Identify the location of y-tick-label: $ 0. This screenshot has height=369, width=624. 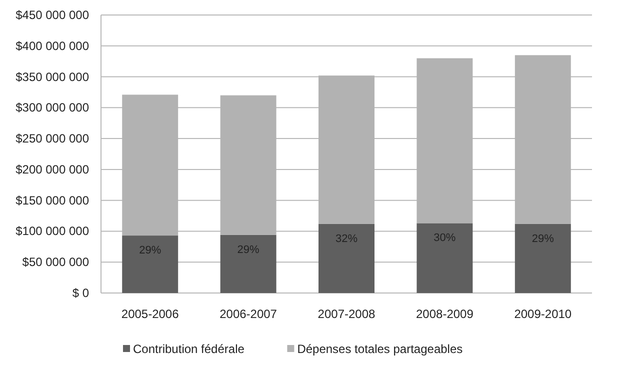
(81, 293).